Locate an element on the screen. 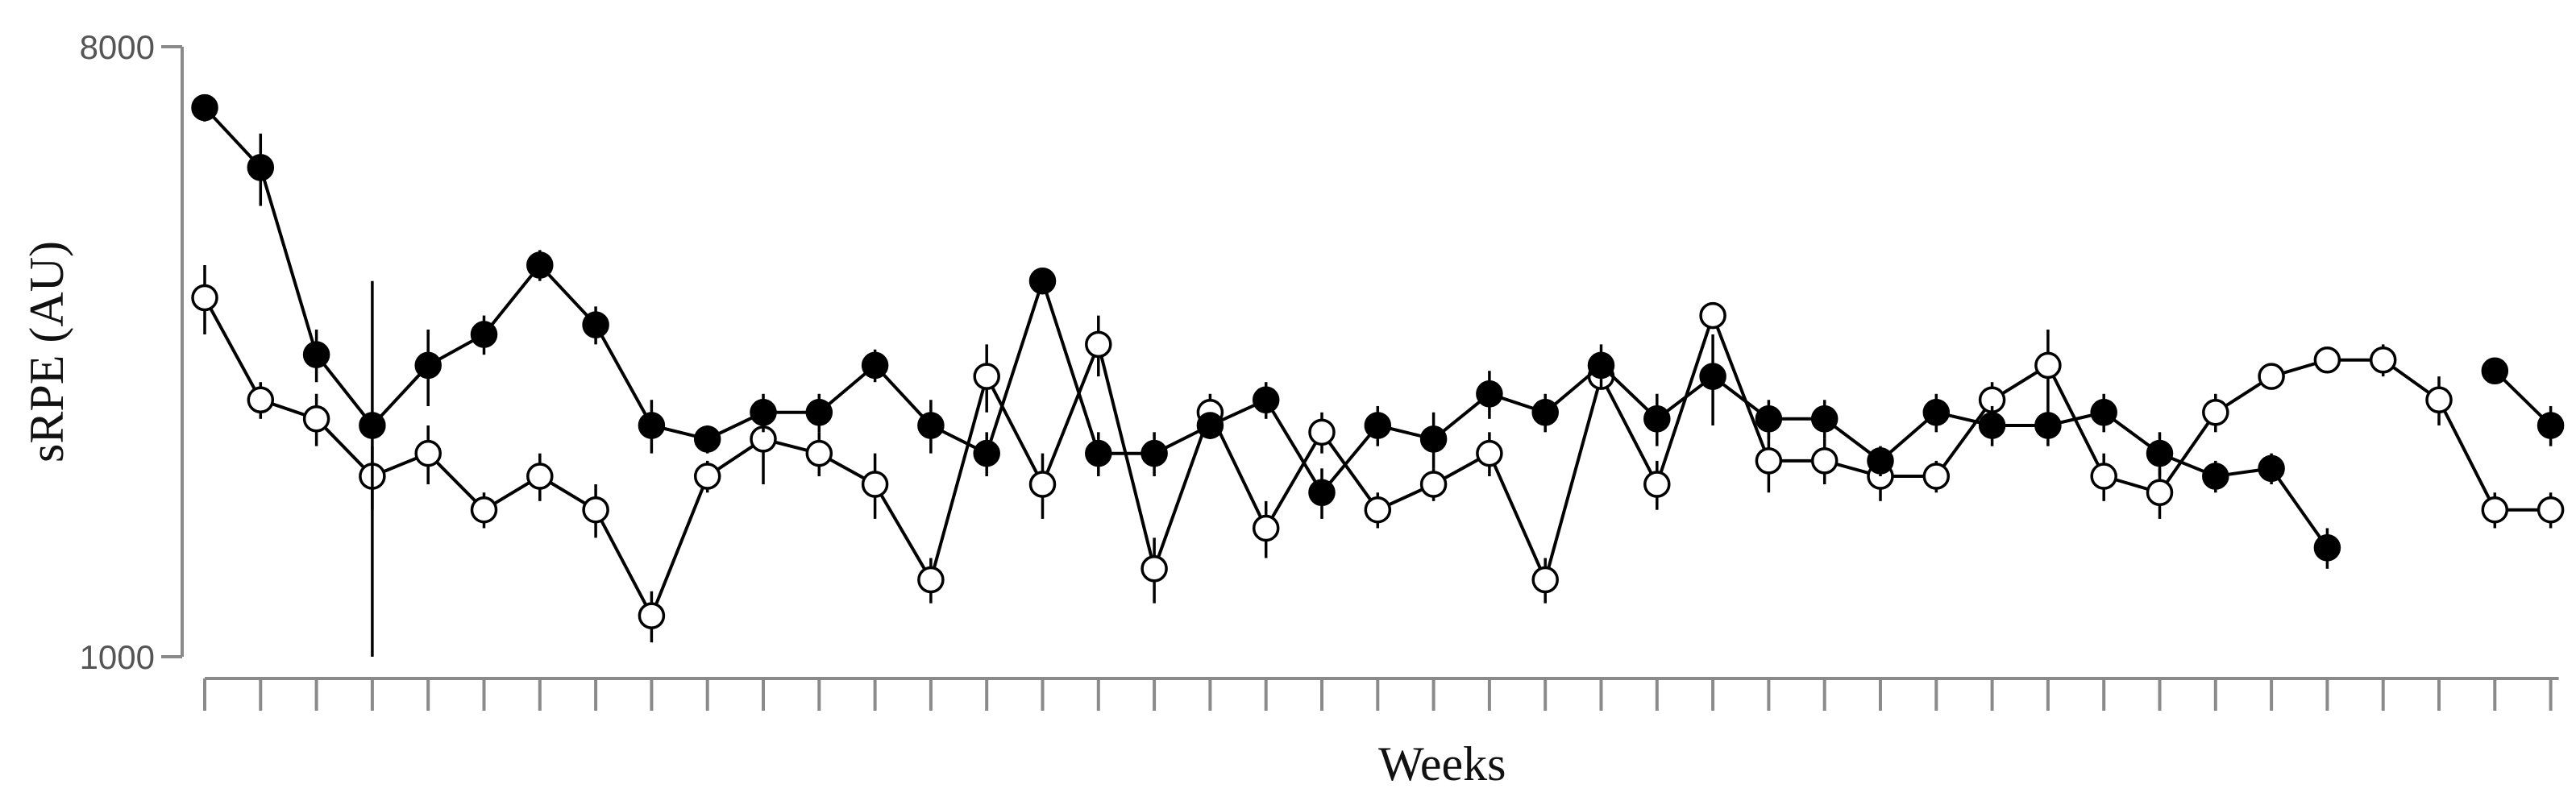 This screenshot has height=805, width=2576. x-axis-title: Weeks is located at coordinates (1442, 764).